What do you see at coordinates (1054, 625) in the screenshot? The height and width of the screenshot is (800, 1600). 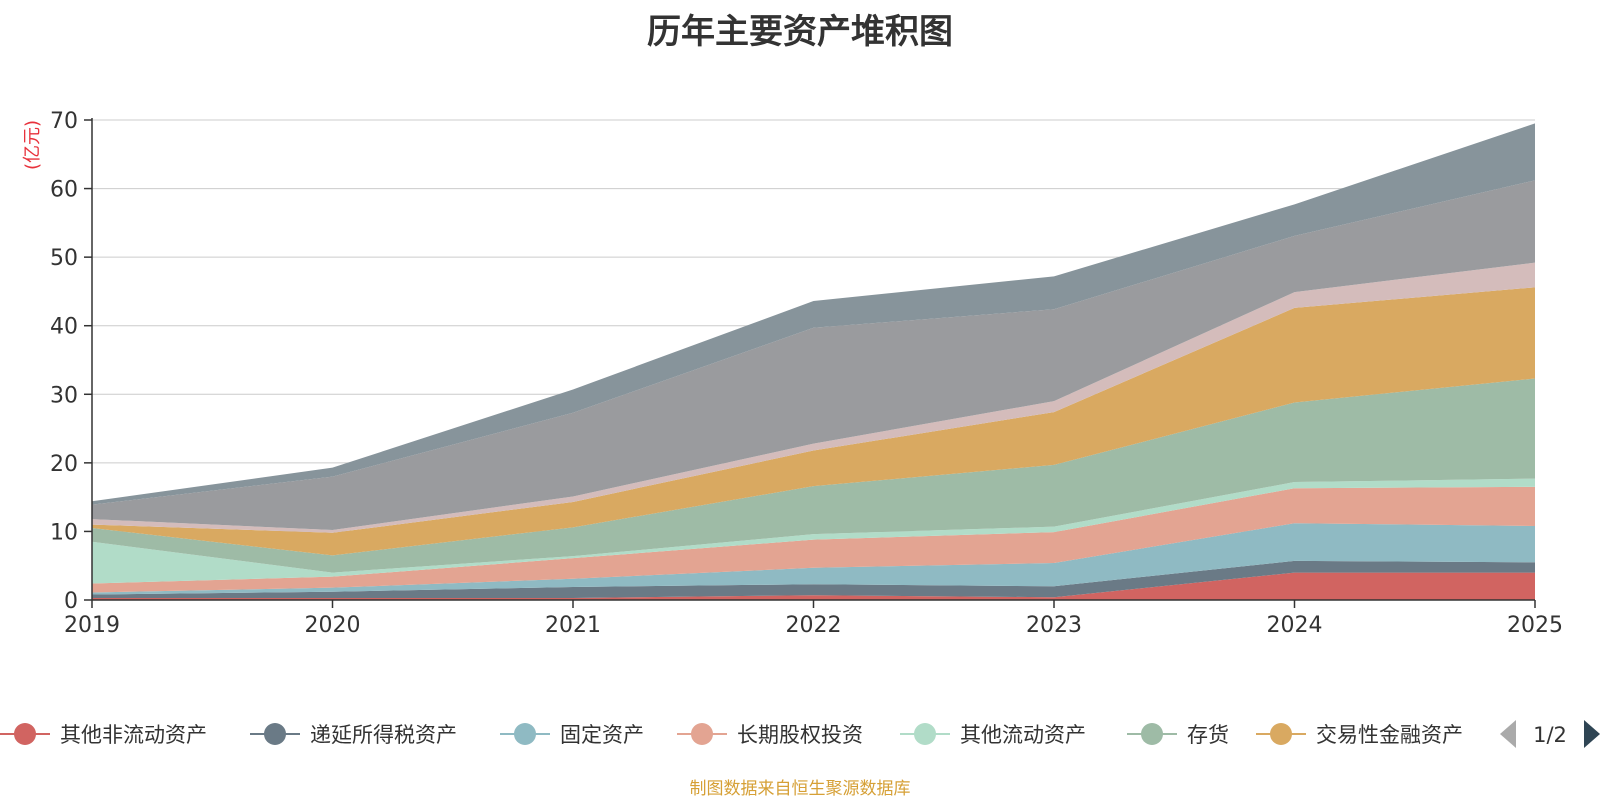 I see `x-tick-label: 2023` at bounding box center [1054, 625].